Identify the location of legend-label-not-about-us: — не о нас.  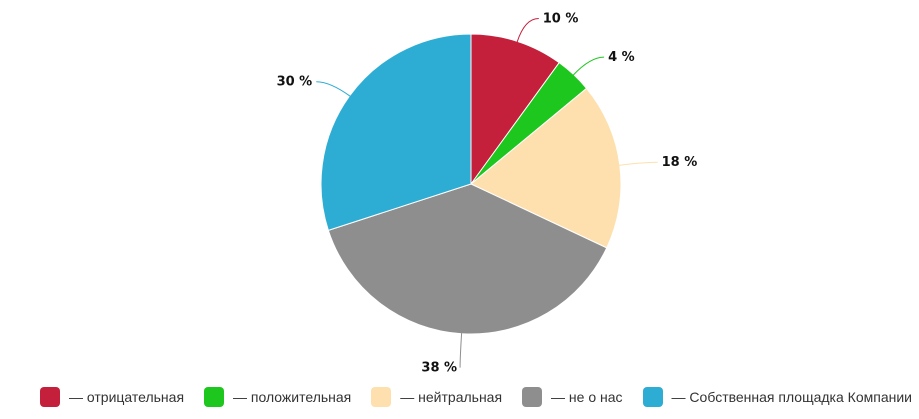
(587, 397).